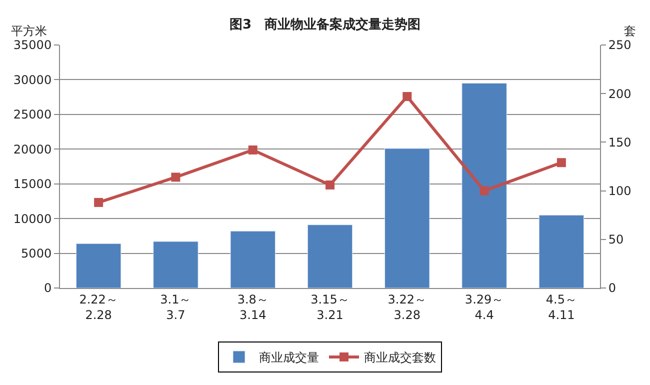  I want to click on y2-axis-title: 套, so click(630, 31).